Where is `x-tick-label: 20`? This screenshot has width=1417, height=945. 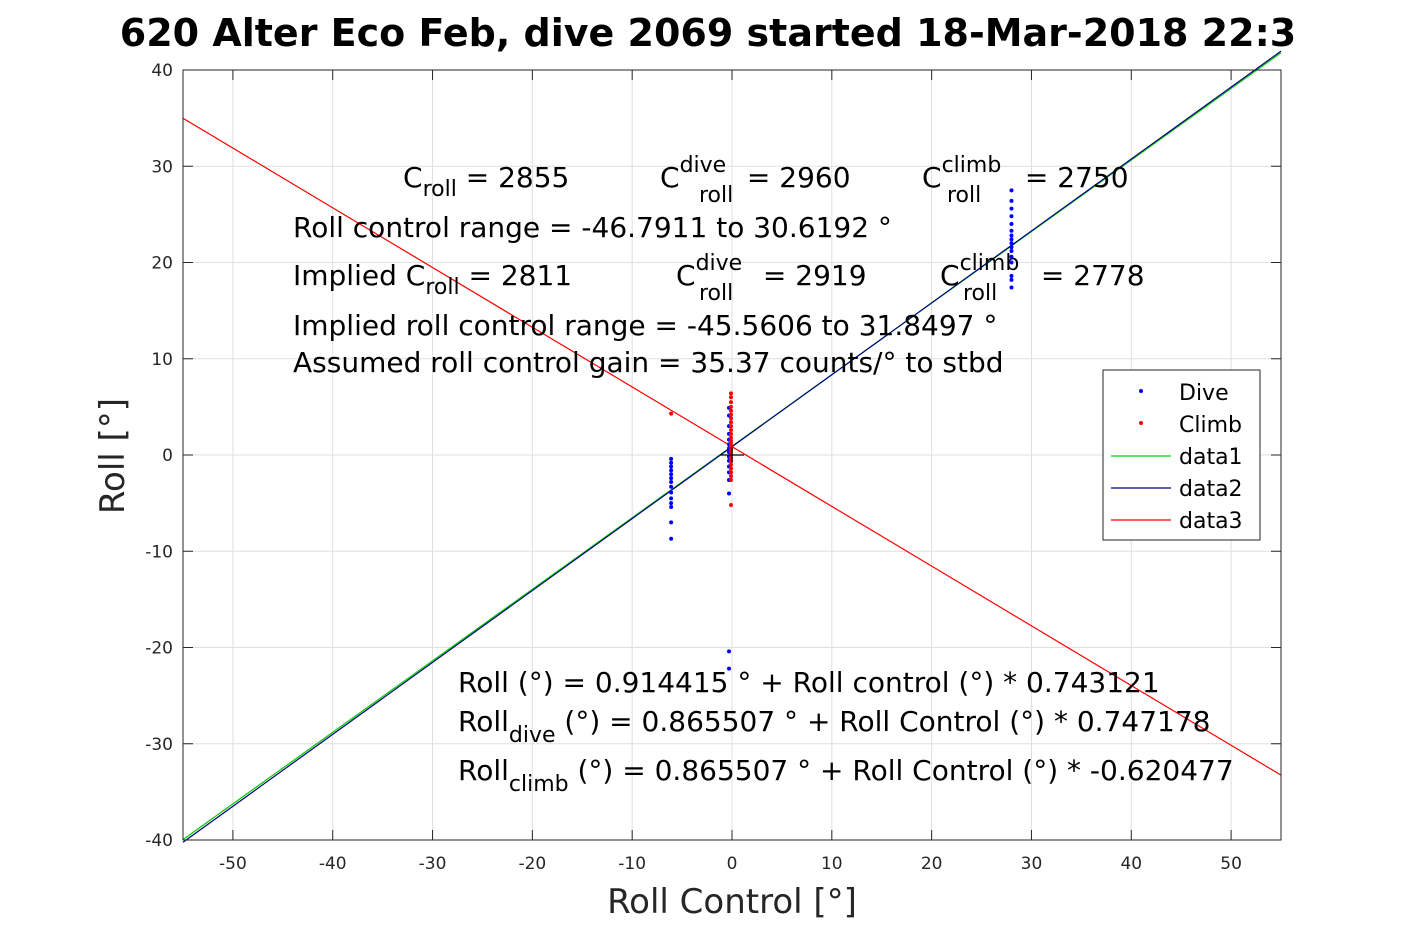
x-tick-label: 20 is located at coordinates (932, 864).